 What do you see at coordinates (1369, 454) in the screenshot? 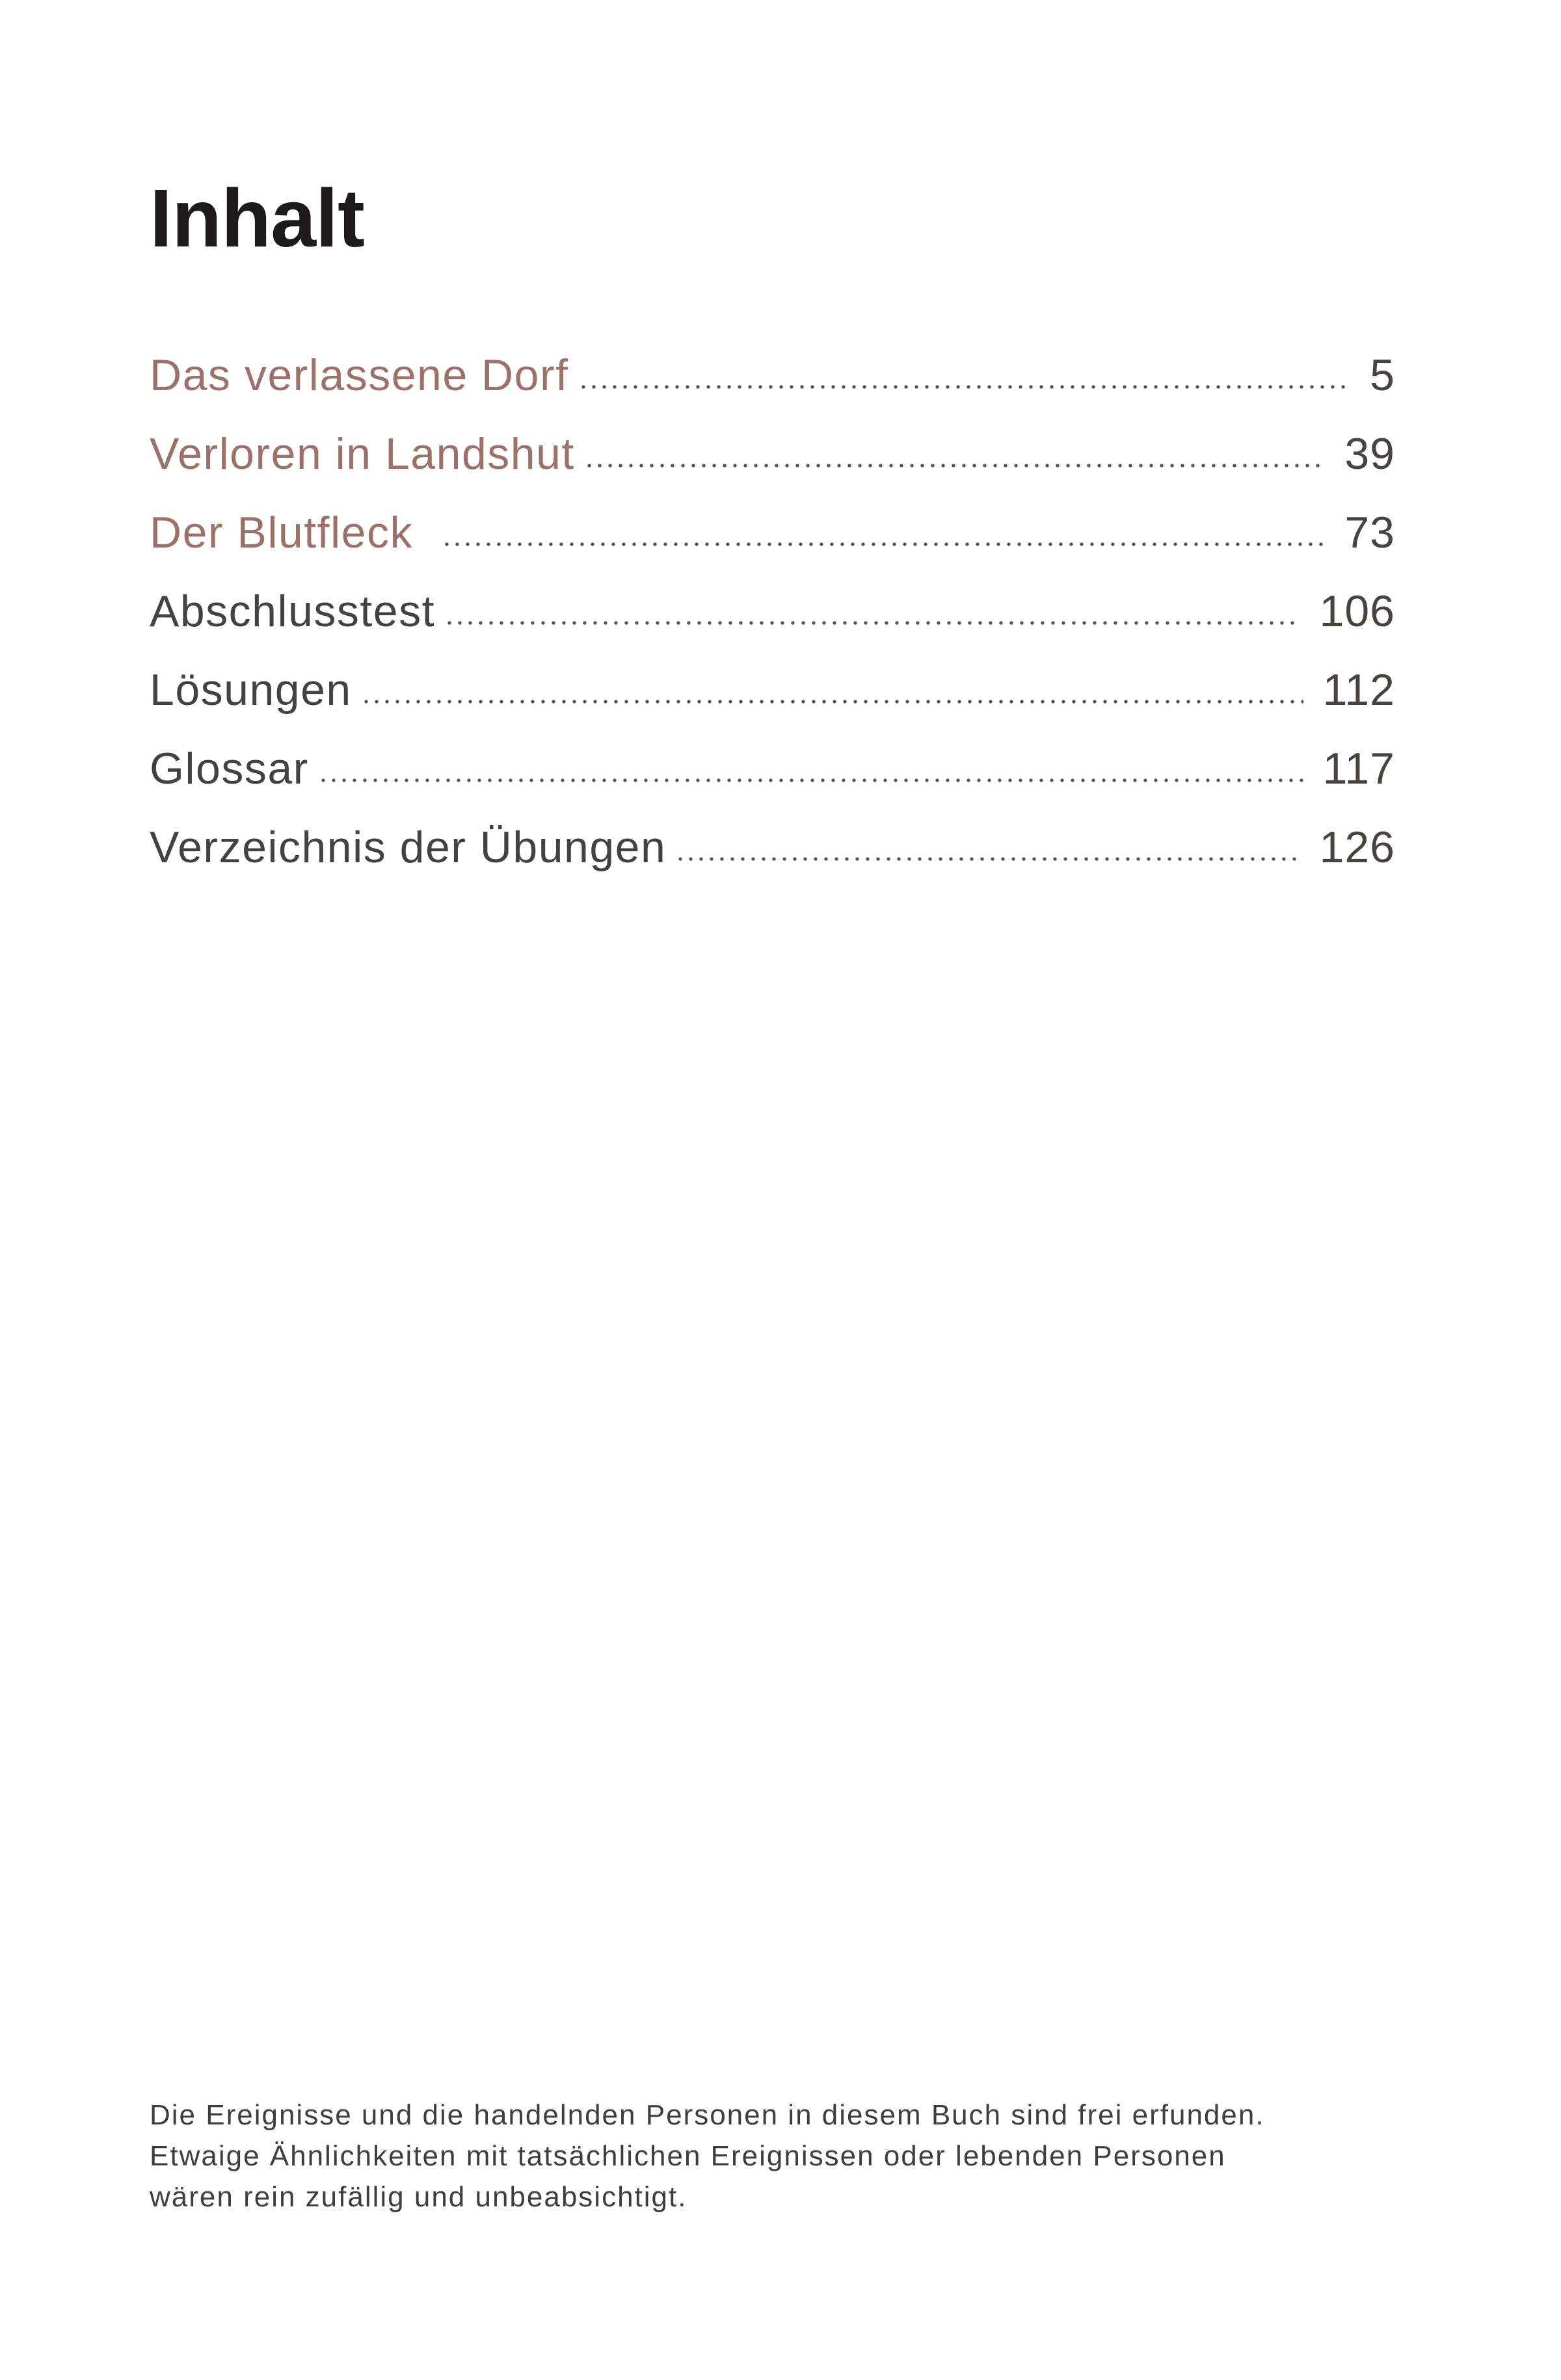
I see `toc-entry-page-number: 39` at bounding box center [1369, 454].